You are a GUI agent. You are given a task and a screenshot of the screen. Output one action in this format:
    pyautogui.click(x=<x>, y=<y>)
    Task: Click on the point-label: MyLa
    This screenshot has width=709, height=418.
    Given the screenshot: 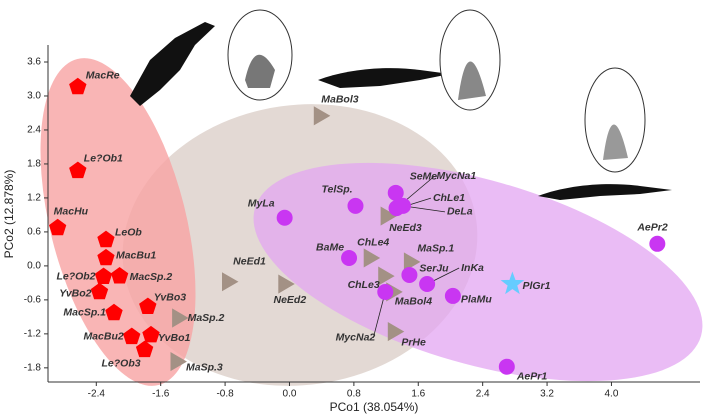 What is the action you would take?
    pyautogui.click(x=261, y=204)
    